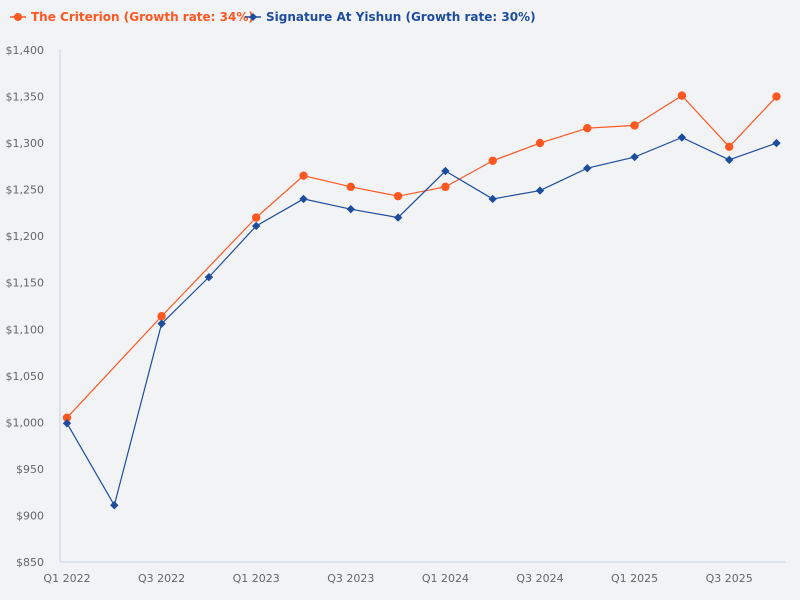  I want to click on x-tick-label: Q3 2022, so click(161, 578).